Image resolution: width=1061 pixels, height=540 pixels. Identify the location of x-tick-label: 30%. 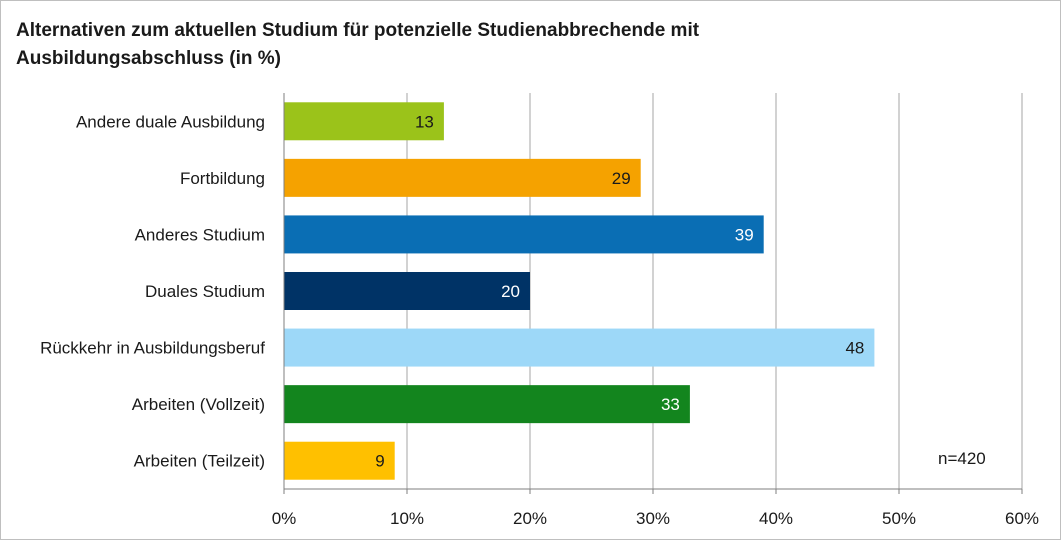
(653, 518).